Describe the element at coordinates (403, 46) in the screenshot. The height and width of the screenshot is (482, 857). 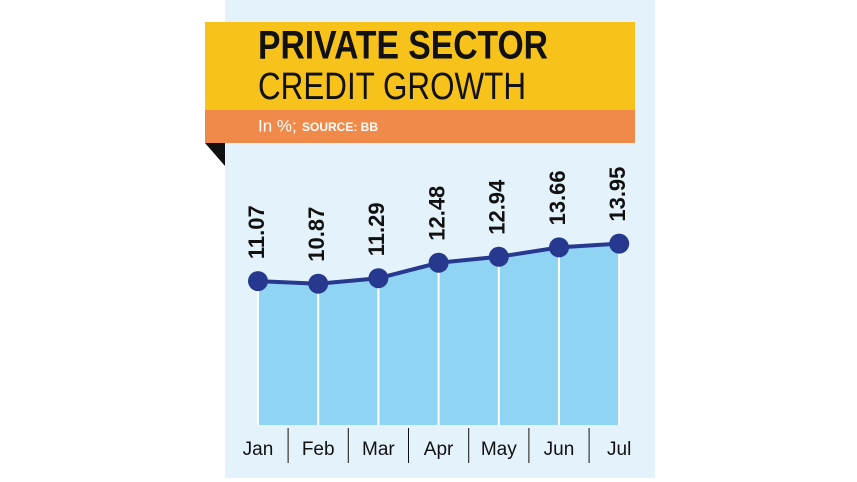
I see `chart-title: PRIVATE SECTOR` at that location.